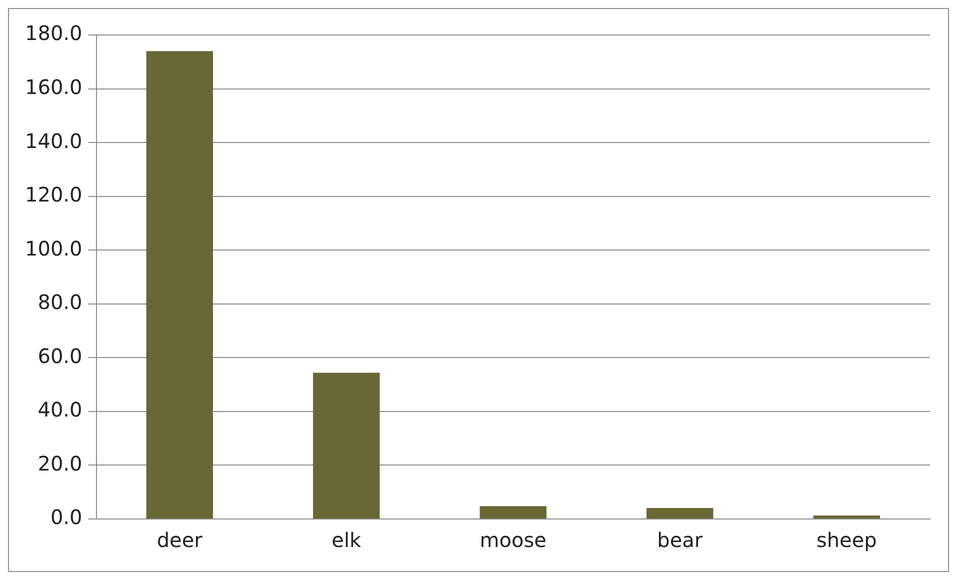 The image size is (957, 580). What do you see at coordinates (53, 33) in the screenshot?
I see `y-tick-label: 180.0` at bounding box center [53, 33].